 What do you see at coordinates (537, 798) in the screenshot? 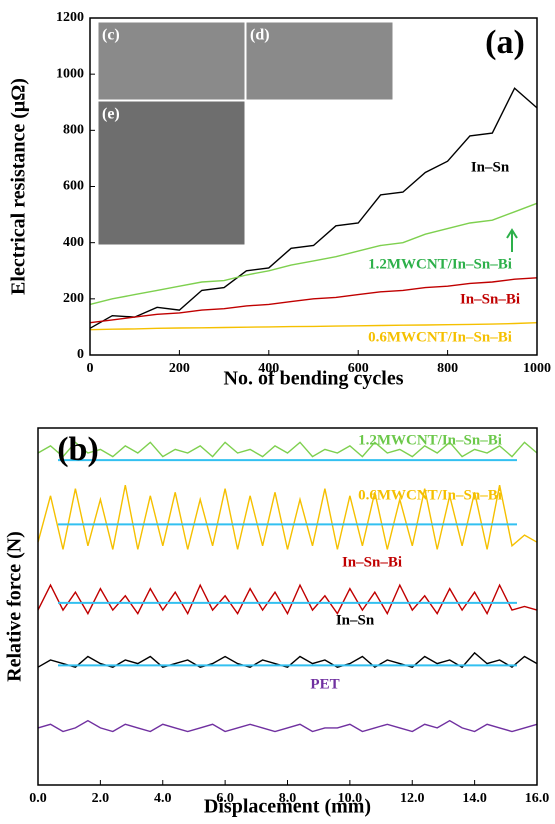
I see `x-tick-label: 16.0` at bounding box center [537, 798].